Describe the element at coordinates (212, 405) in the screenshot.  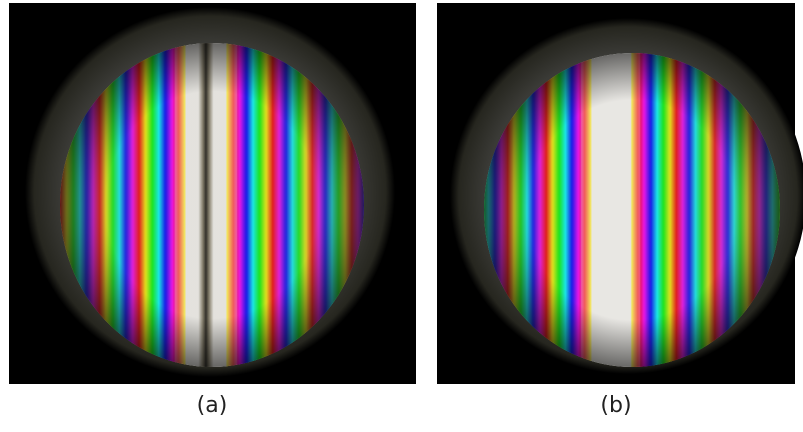
I see `panel-label: (a)` at that location.